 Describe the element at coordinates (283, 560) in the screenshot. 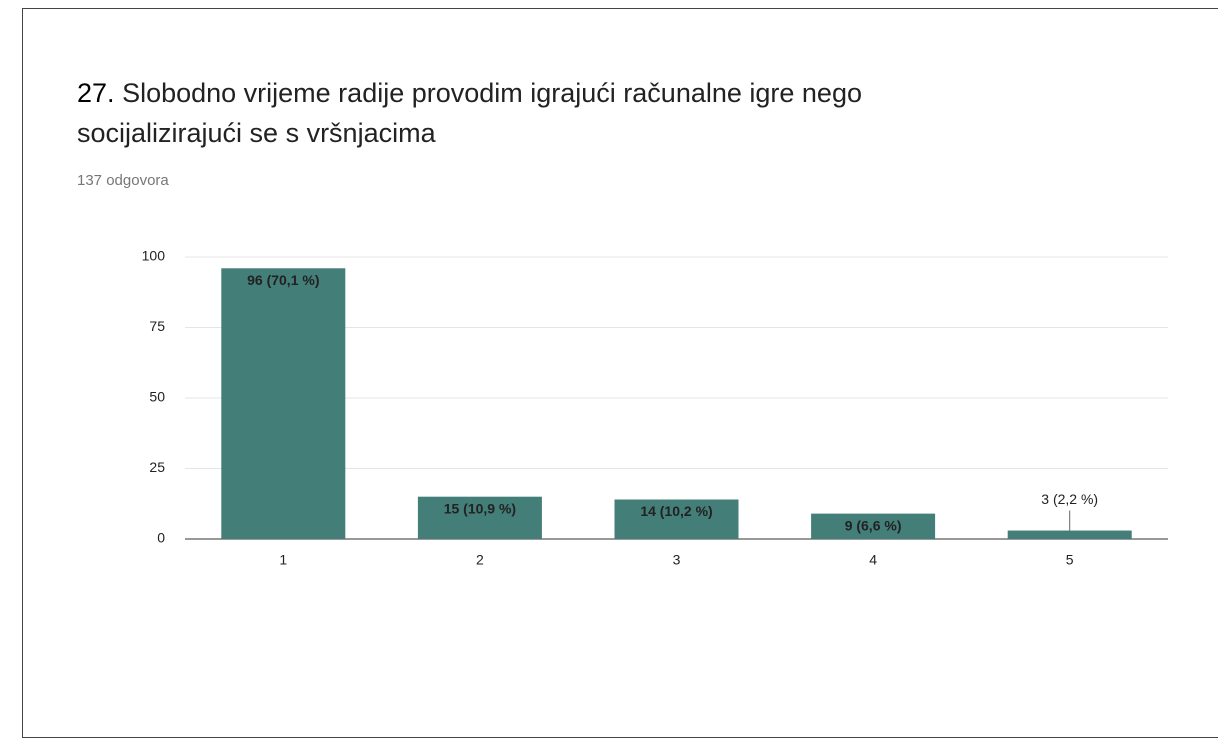

I see `x-tick-label: 1` at that location.